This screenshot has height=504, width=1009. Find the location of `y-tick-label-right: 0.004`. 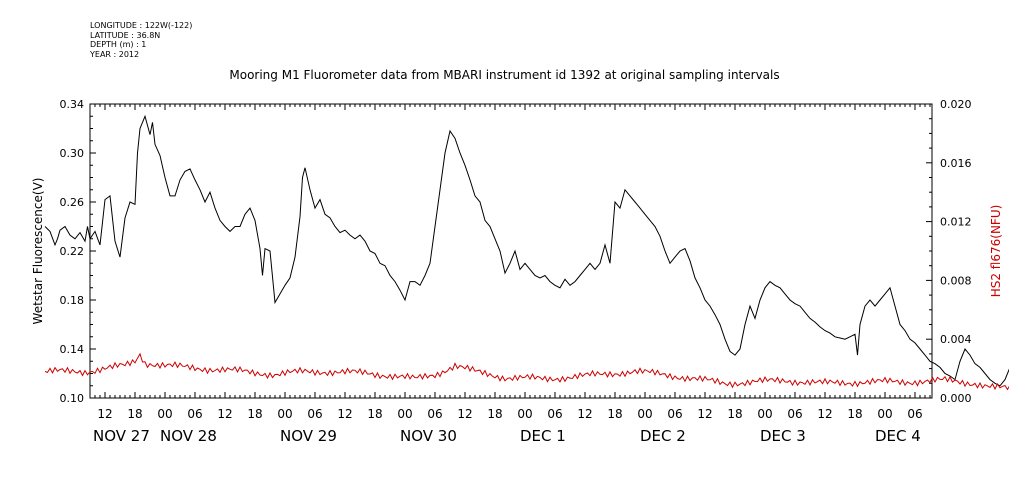

y-tick-label-right: 0.004 is located at coordinates (956, 339).